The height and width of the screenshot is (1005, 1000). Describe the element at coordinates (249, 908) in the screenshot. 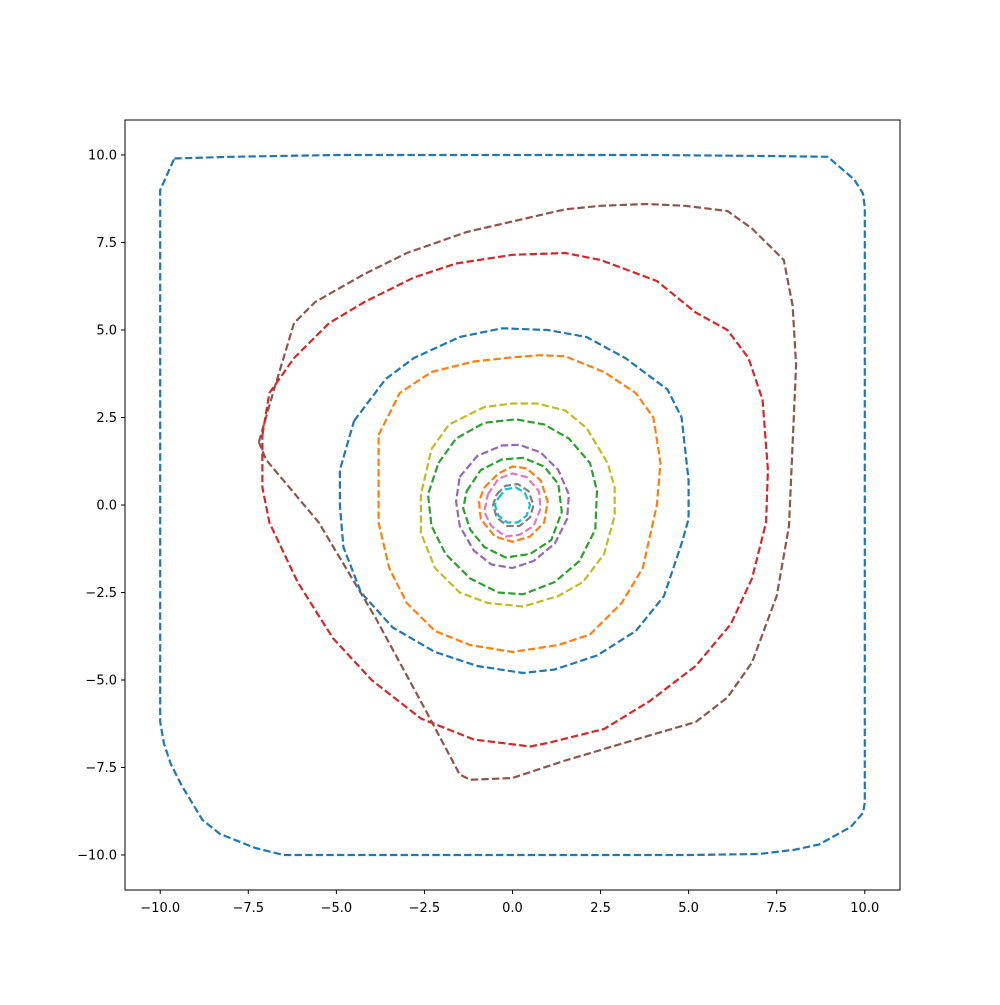

I see `x-tick-label: −7.5` at that location.